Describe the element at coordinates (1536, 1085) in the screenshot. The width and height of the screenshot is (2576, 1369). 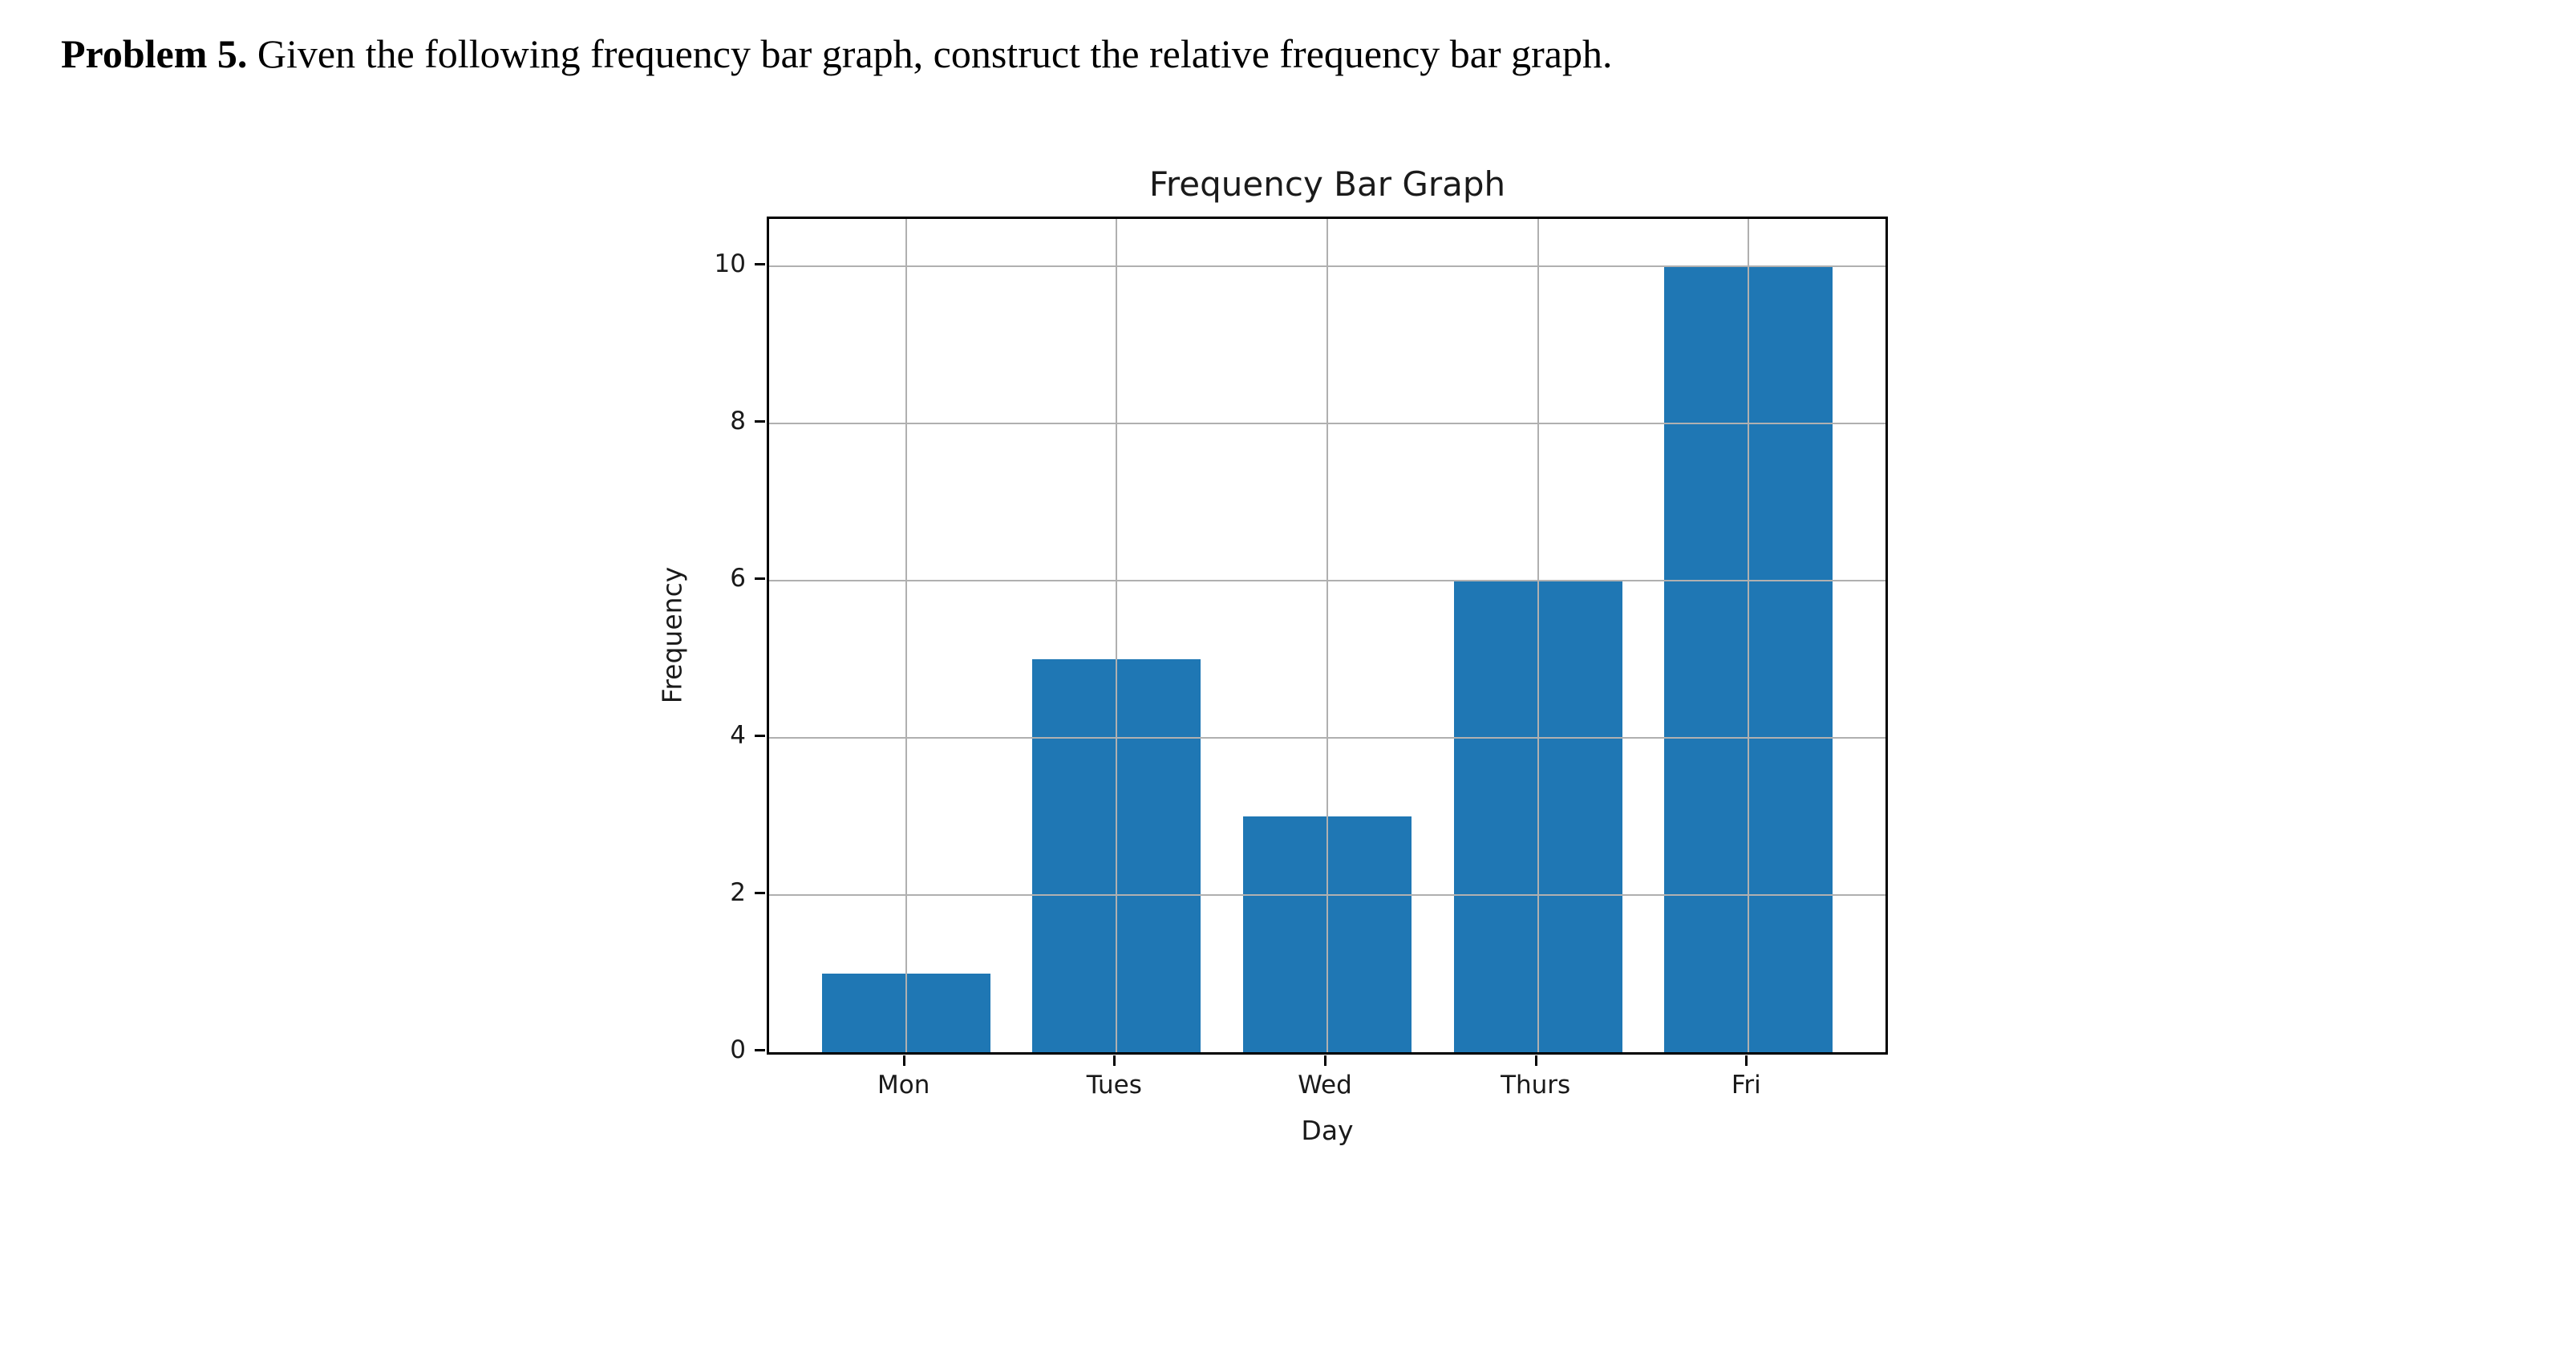
I see `x-tick-label: Thurs` at that location.